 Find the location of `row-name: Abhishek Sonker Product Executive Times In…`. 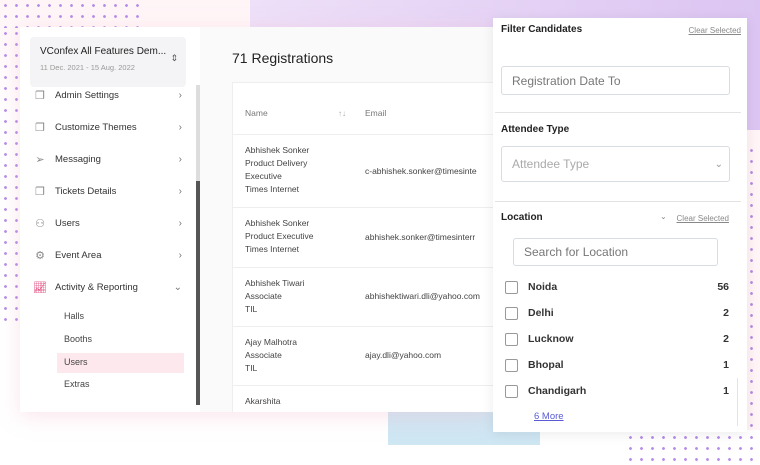

row-name: Abhishek Sonker Product Executive Times In… is located at coordinates (279, 236).